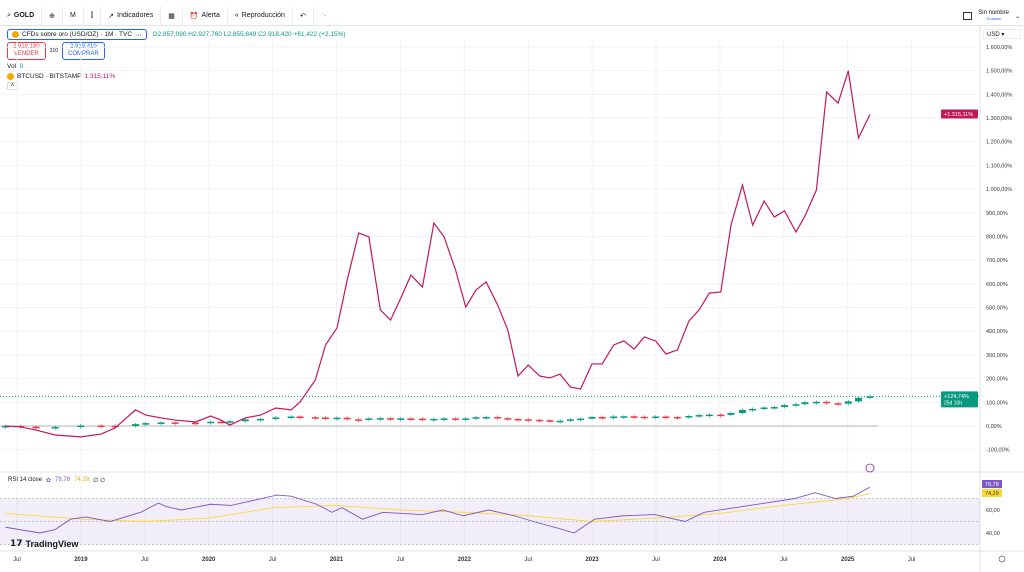 The width and height of the screenshot is (1024, 572). I want to click on interval-button: M, so click(73, 15).